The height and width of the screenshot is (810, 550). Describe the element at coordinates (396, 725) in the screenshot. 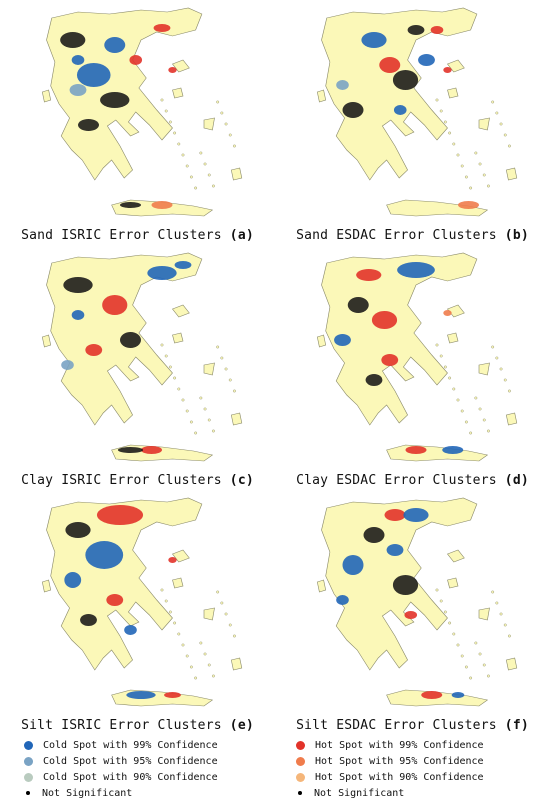

I see `caption-f-prefix: Silt ESDAC Error Clusters` at that location.